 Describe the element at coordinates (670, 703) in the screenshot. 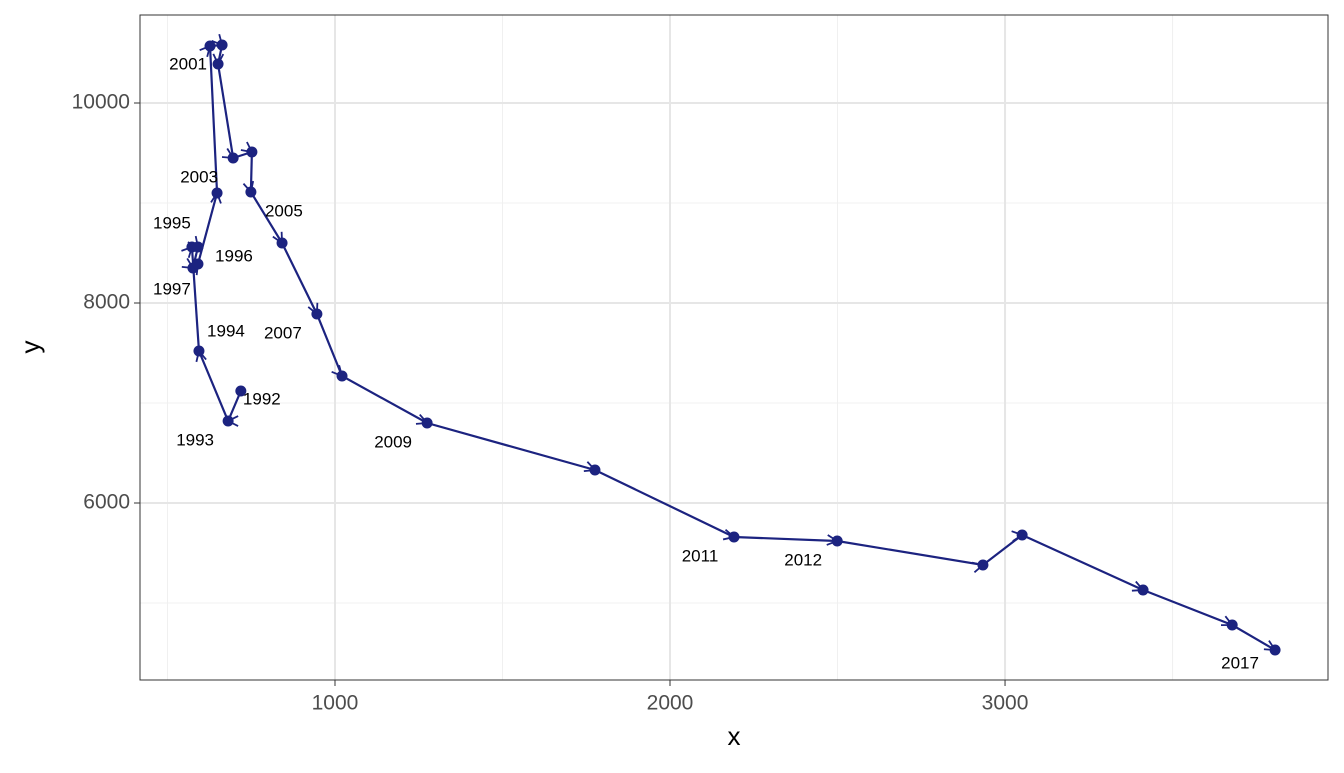

I see `x-tick-label: 2000` at that location.